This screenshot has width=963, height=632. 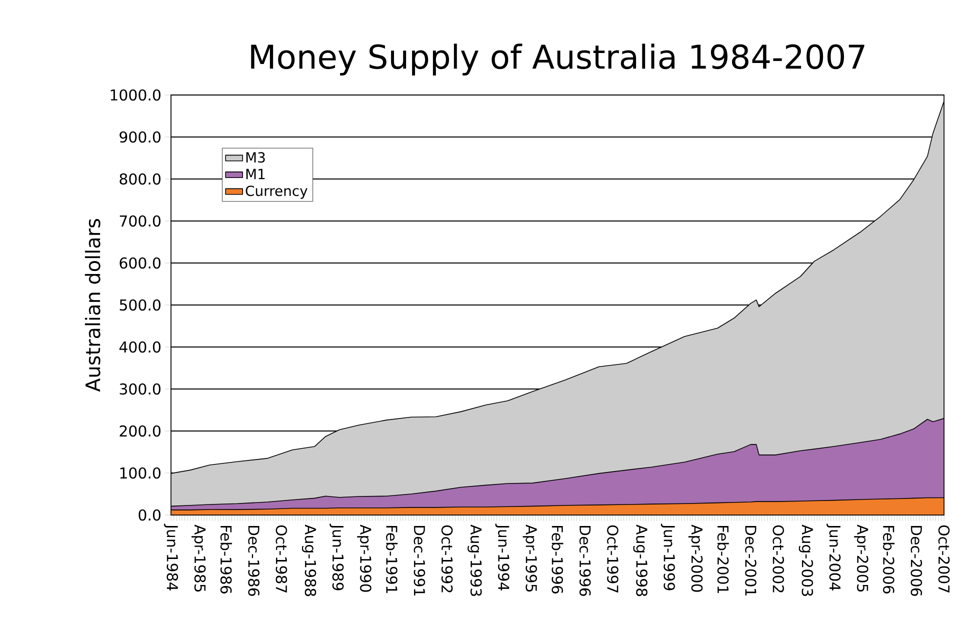 What do you see at coordinates (140, 431) in the screenshot?
I see `y-tick-label: 200.0` at bounding box center [140, 431].